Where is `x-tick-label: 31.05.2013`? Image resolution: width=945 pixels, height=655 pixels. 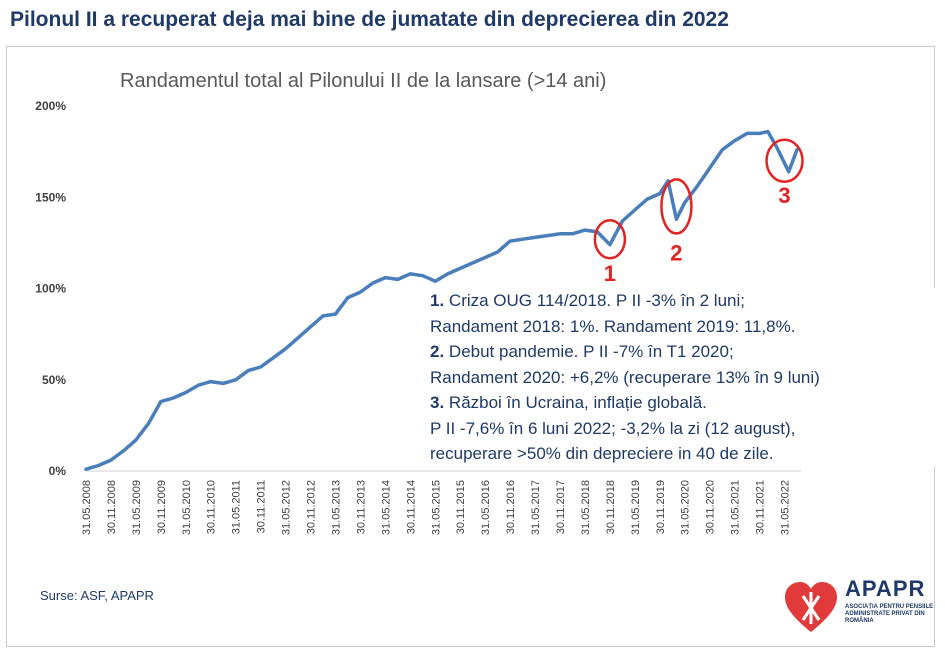
x-tick-label: 31.05.2013 is located at coordinates (336, 507).